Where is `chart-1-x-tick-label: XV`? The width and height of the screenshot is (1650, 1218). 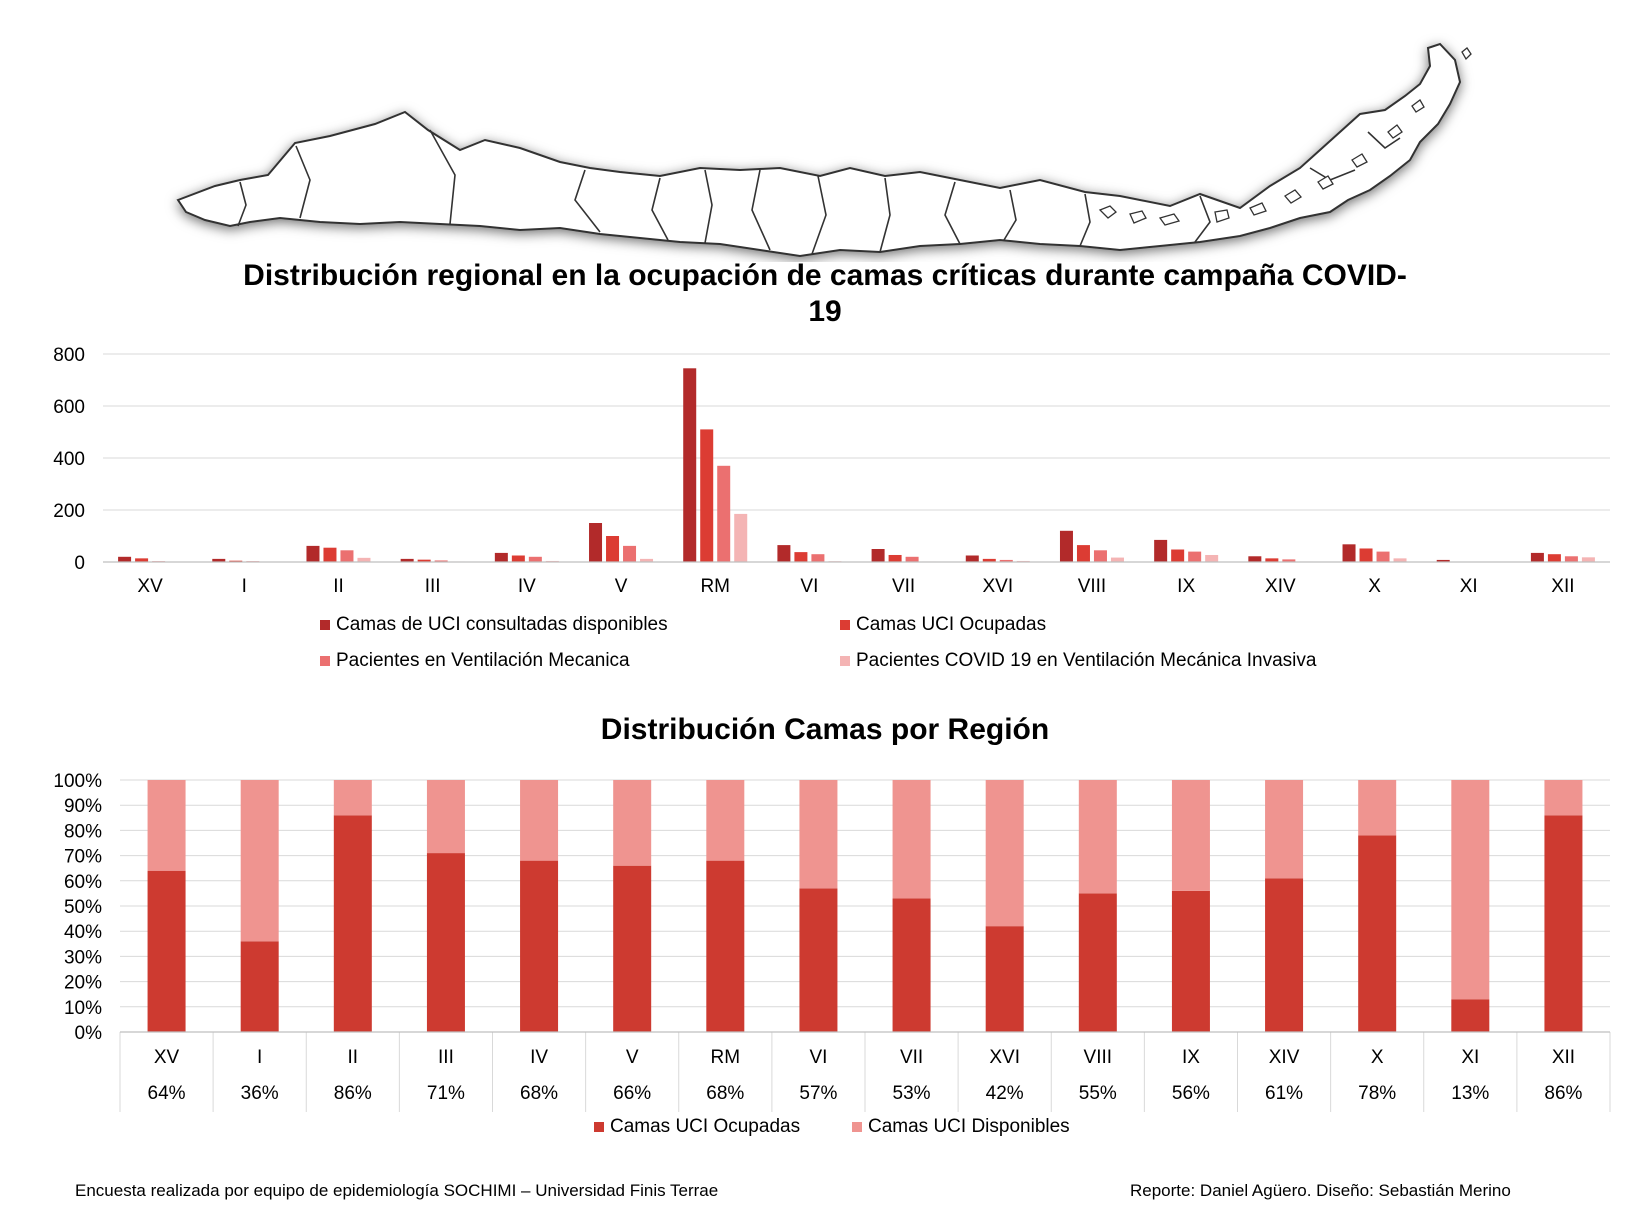 chart-1-x-tick-label: XV is located at coordinates (150, 586).